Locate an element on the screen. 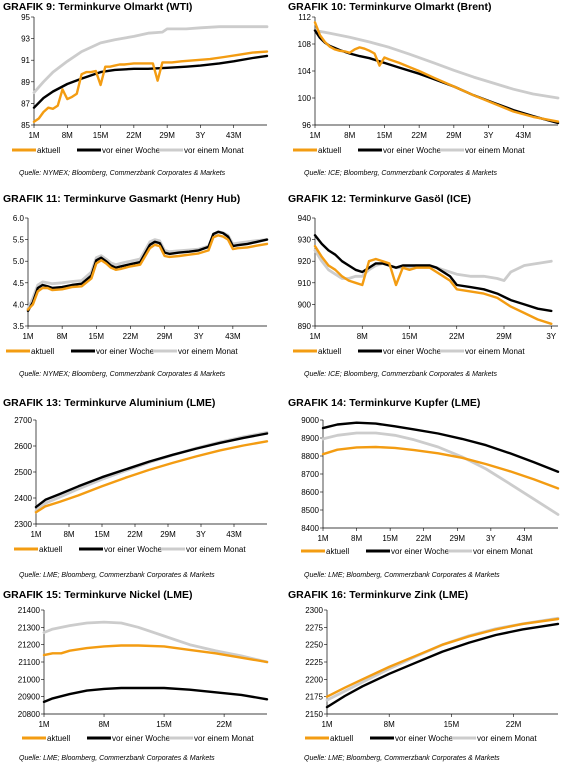  y-tick-label: 2225 is located at coordinates (314, 662).